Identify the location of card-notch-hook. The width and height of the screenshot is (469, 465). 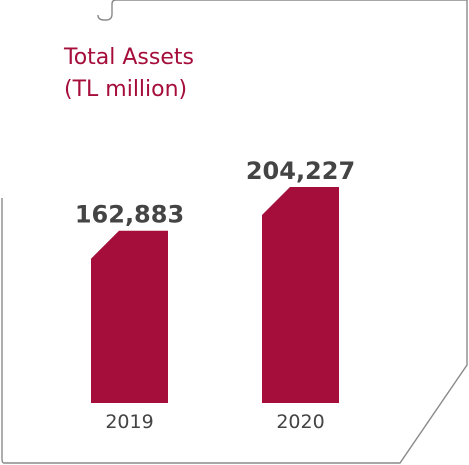
(105, 12).